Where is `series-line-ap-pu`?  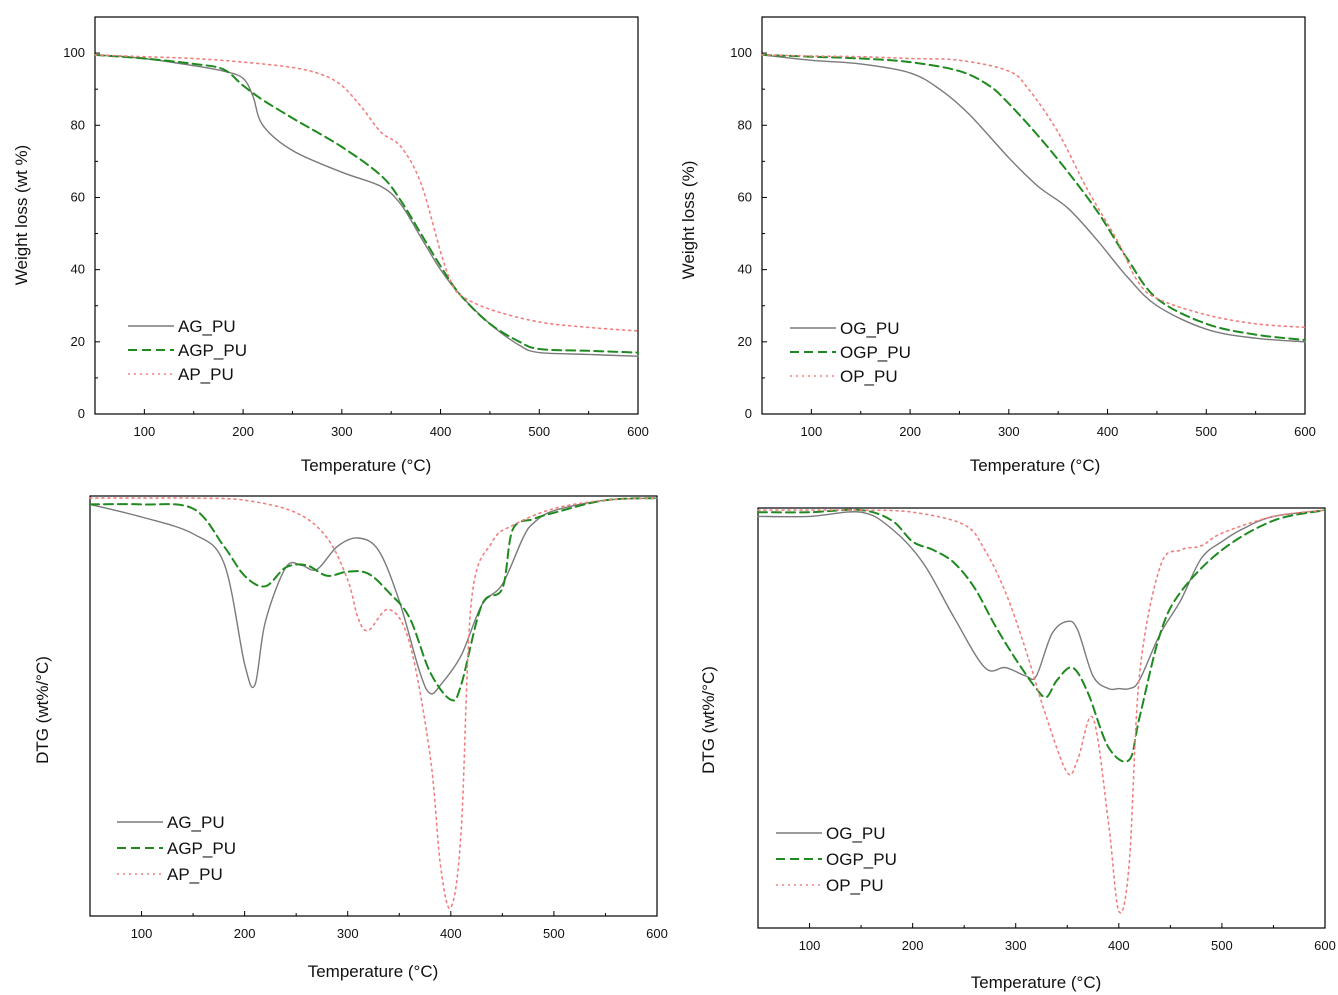
series-line-ap-pu is located at coordinates (366, 193).